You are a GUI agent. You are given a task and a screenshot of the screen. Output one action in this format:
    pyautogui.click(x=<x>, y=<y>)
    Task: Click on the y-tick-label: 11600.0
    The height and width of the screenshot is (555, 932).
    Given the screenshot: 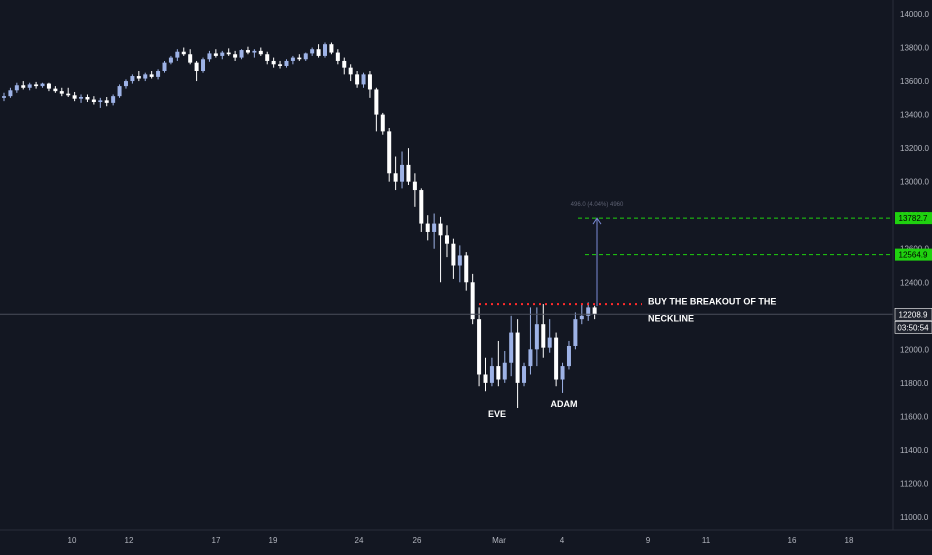 What is the action you would take?
    pyautogui.click(x=914, y=416)
    